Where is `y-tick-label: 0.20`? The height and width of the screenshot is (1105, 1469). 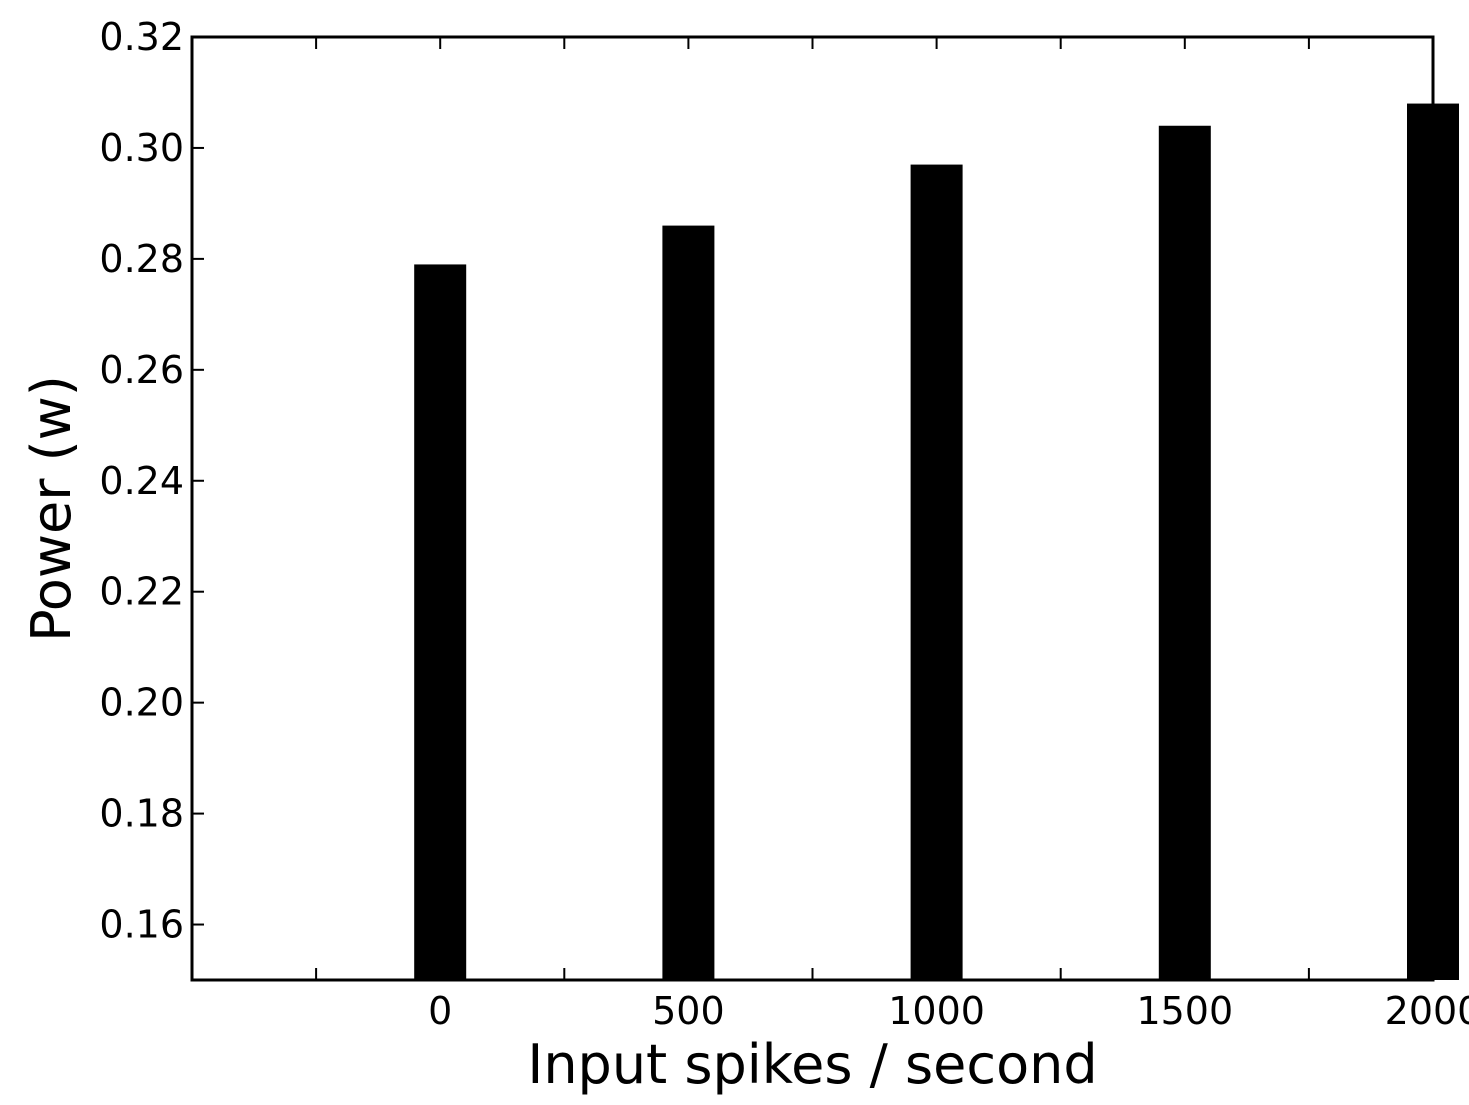
y-tick-label: 0.20 is located at coordinates (141, 703).